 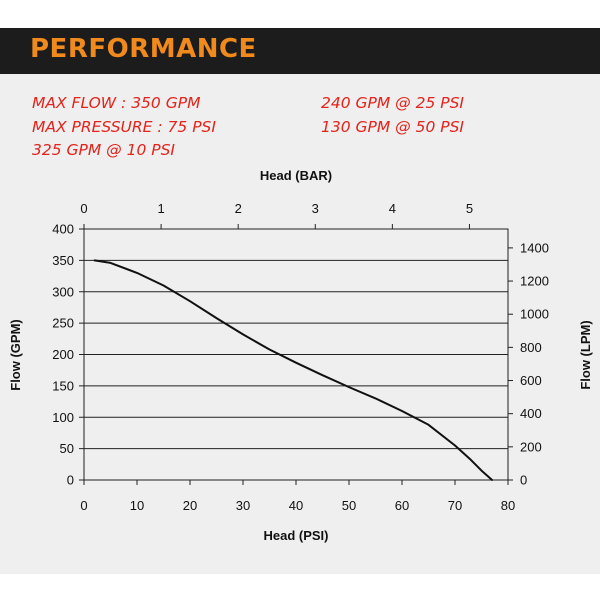 What do you see at coordinates (531, 446) in the screenshot?
I see `y2-tick-label-1: 200` at bounding box center [531, 446].